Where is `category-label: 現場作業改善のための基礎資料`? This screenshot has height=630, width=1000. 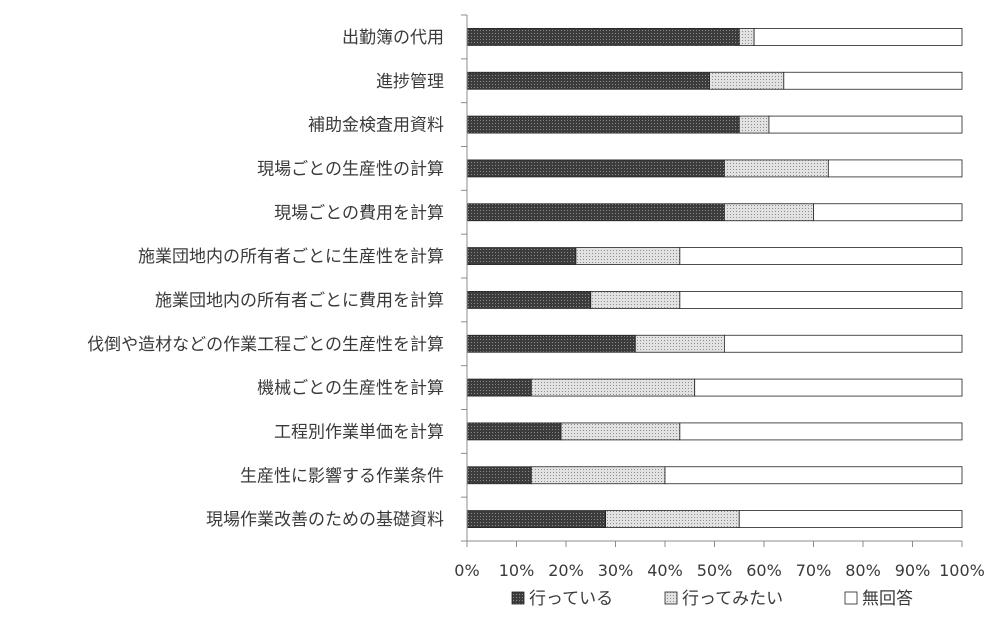
category-label: 現場作業改善のための基礎資料 is located at coordinates (325, 520).